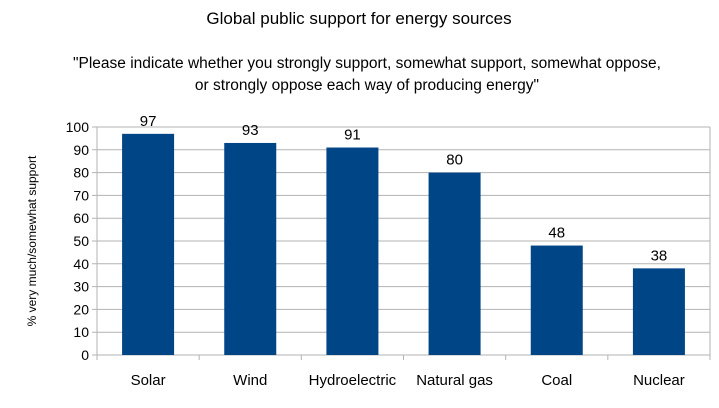  Describe the element at coordinates (81, 332) in the screenshot. I see `y-tick-label: 10` at that location.